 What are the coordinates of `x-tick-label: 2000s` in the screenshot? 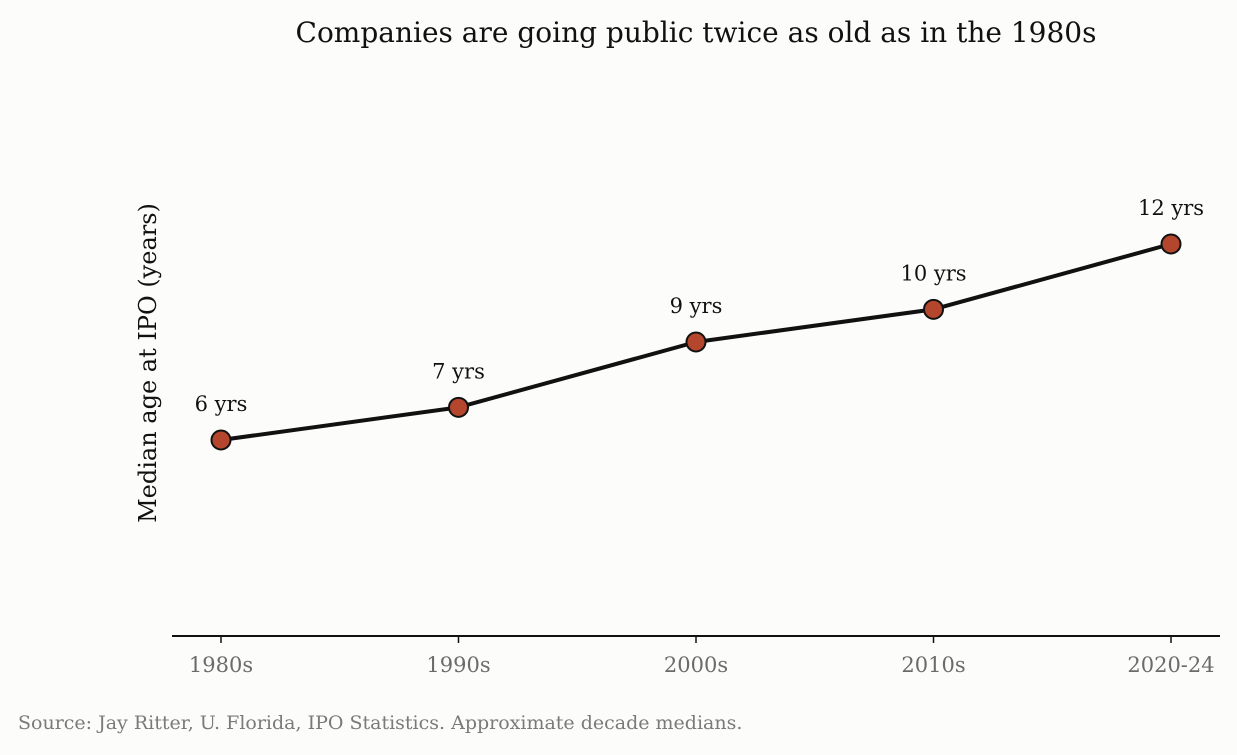 It's located at (696, 665).